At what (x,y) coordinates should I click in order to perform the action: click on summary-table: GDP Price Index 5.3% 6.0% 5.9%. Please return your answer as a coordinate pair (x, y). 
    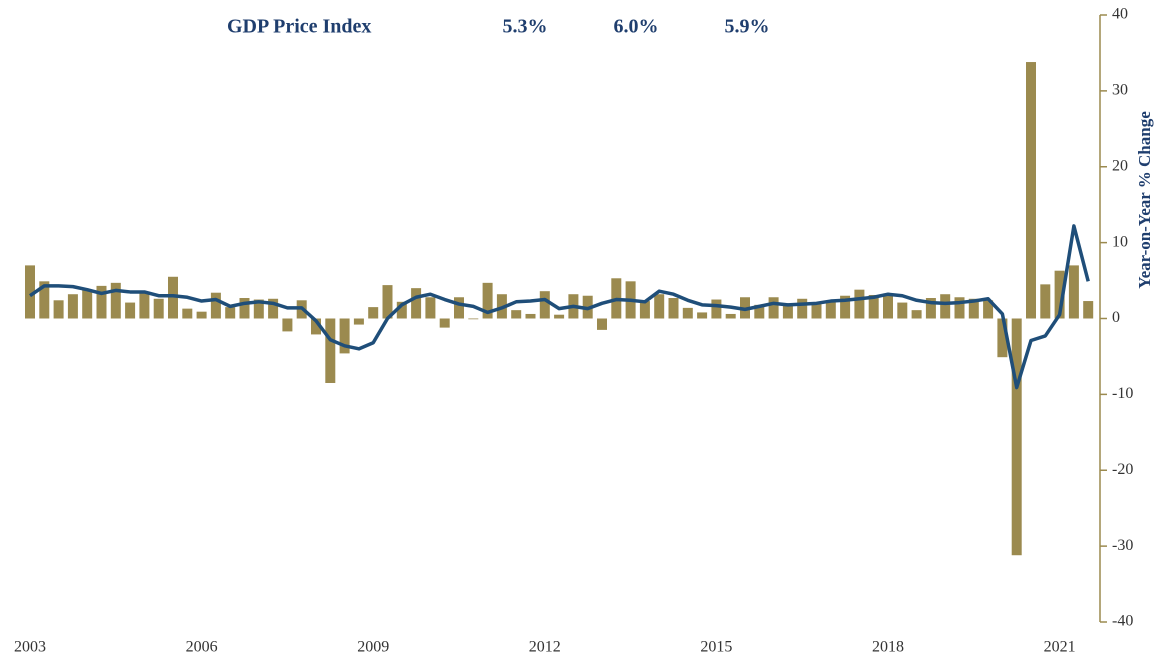
    Looking at the image, I should click on (498, 27).